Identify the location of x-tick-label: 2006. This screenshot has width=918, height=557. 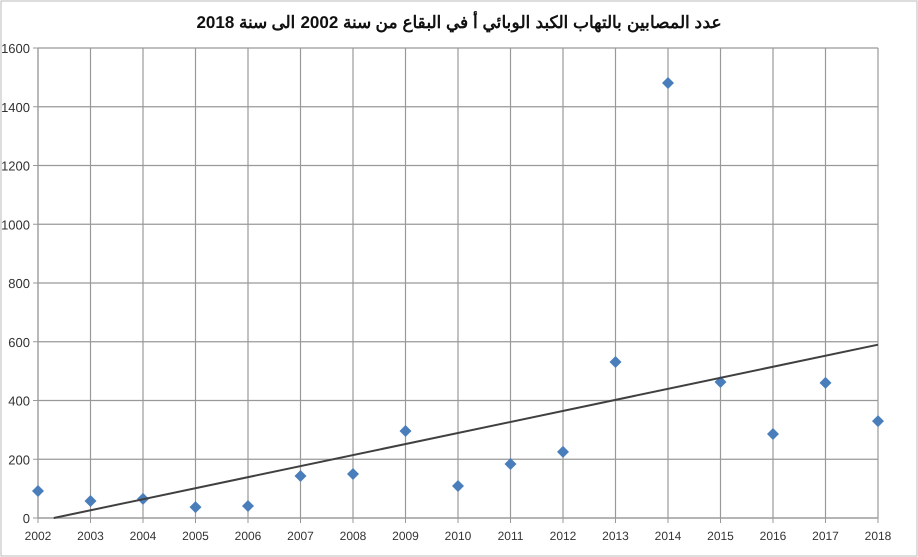
(248, 536).